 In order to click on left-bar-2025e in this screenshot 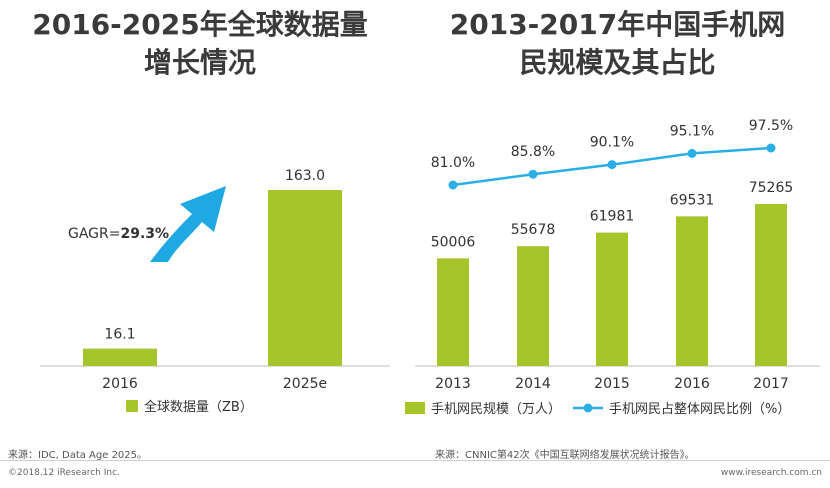, I will do `click(305, 278)`.